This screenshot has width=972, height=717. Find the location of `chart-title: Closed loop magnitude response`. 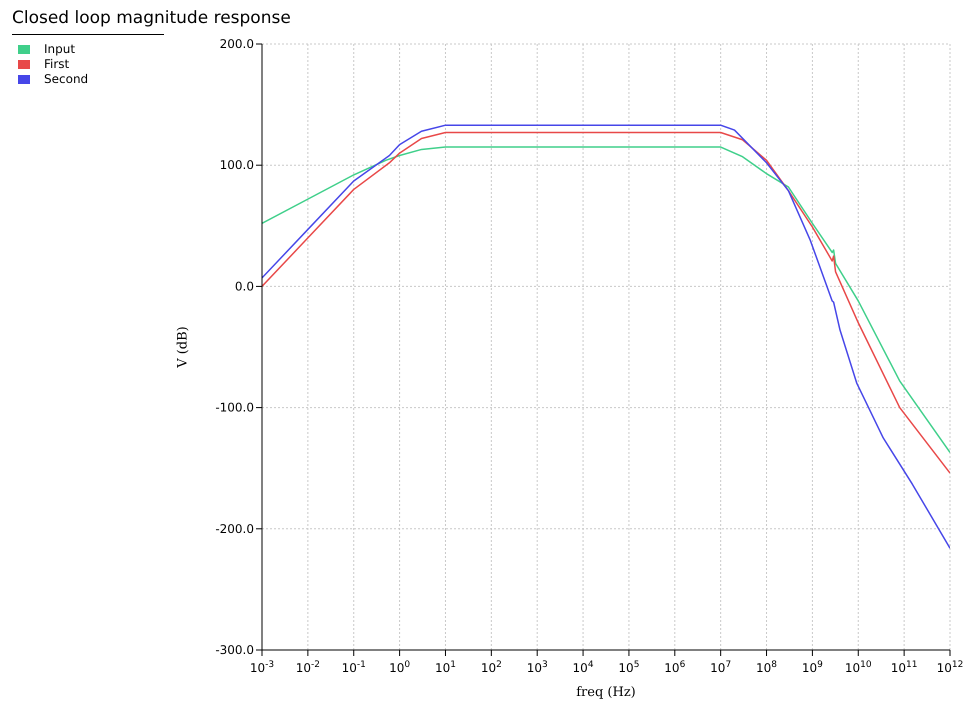

chart-title: Closed loop magnitude response is located at coordinates (151, 18).